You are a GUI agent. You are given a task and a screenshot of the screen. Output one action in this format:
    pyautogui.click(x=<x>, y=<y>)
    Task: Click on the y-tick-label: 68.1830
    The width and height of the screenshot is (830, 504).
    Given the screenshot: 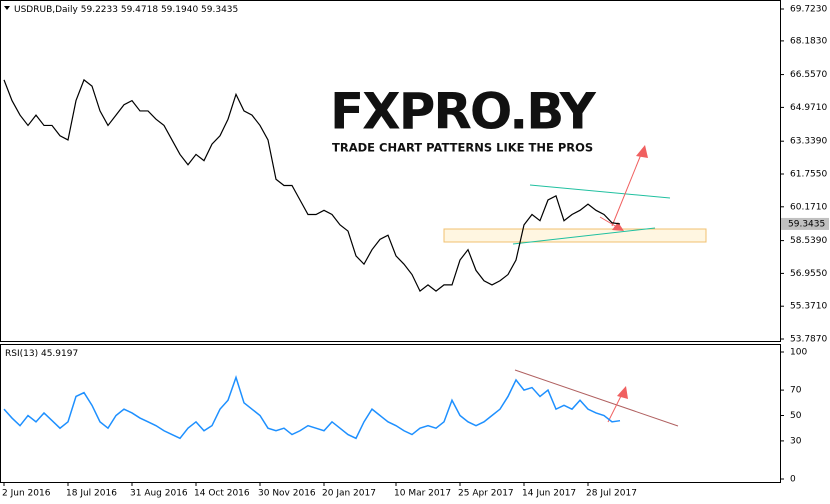 What is the action you would take?
    pyautogui.click(x=808, y=41)
    